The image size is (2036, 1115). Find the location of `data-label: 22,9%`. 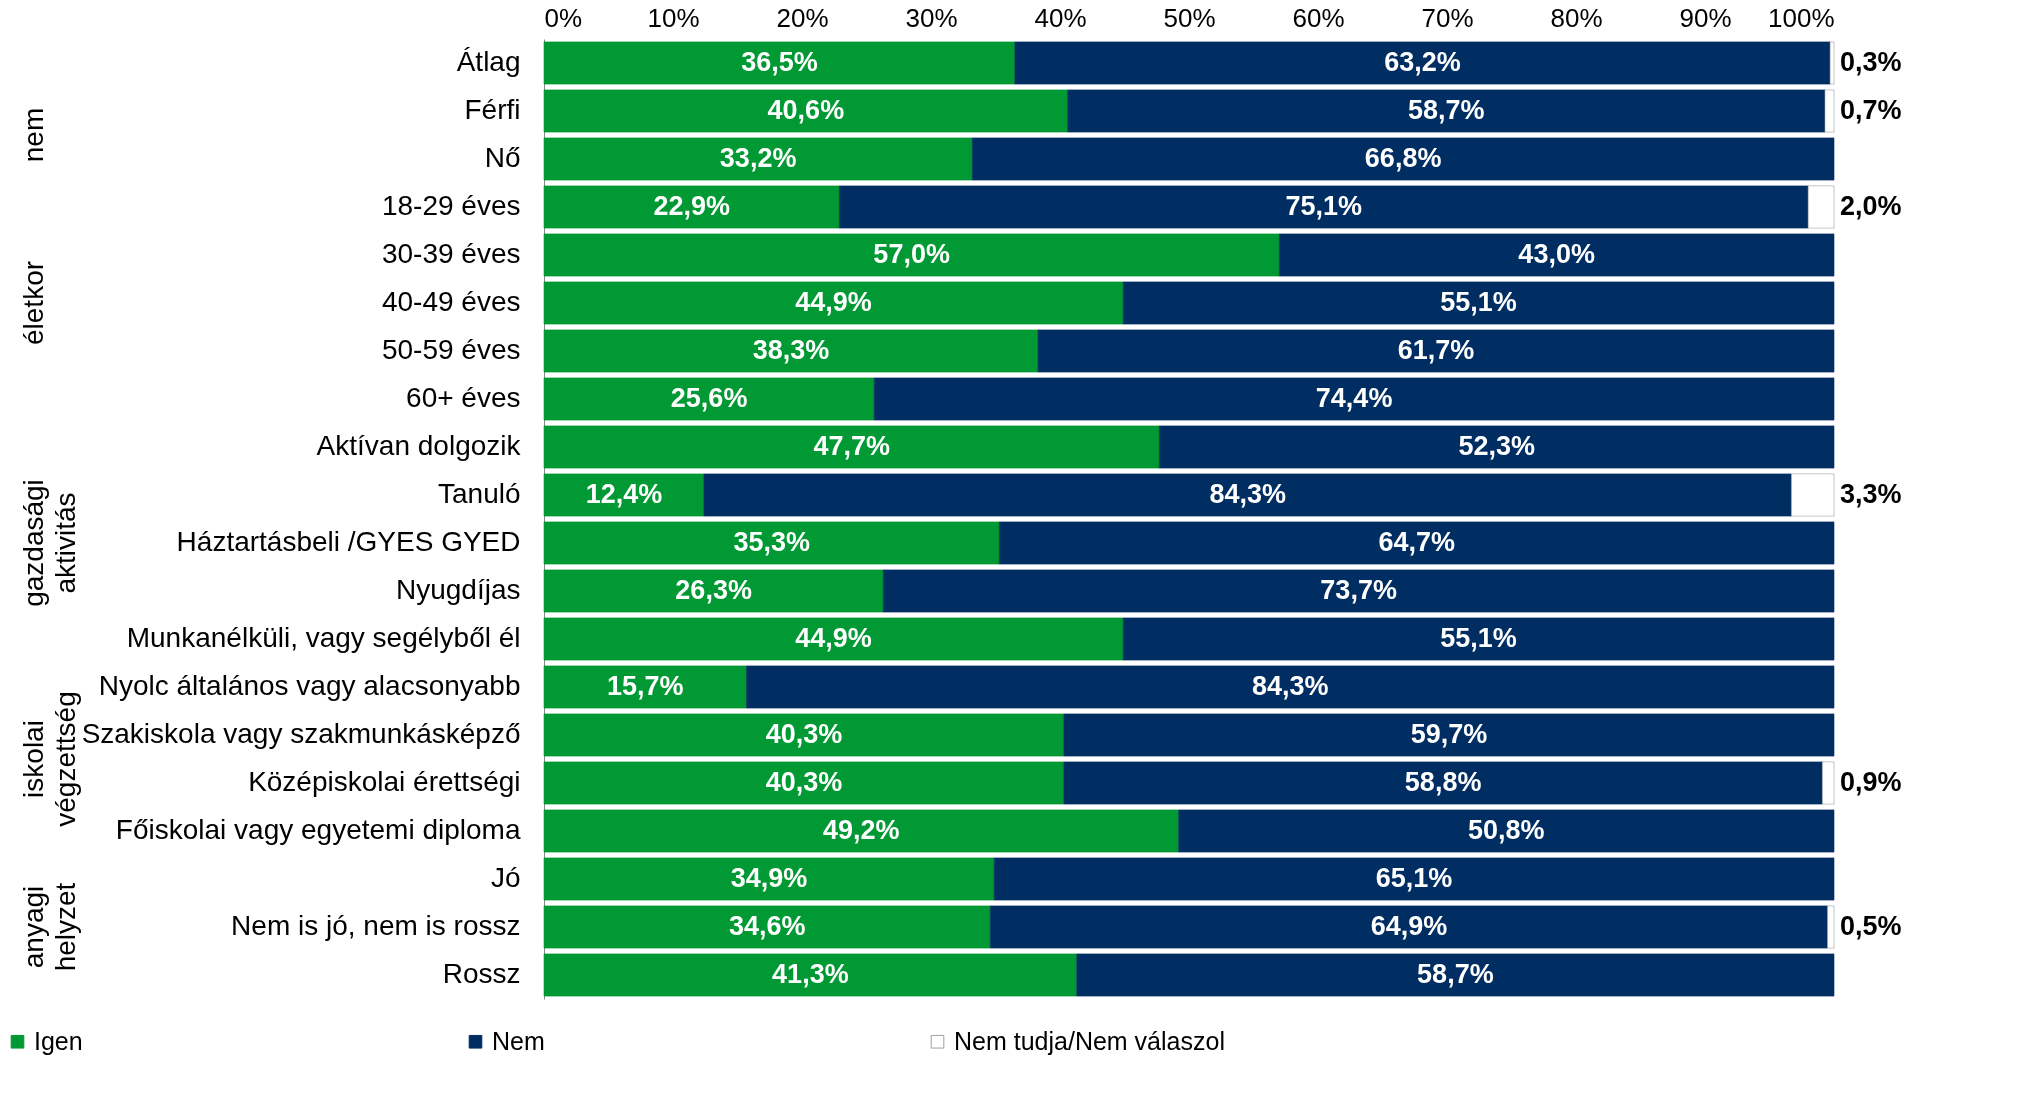

data-label: 22,9% is located at coordinates (691, 206).